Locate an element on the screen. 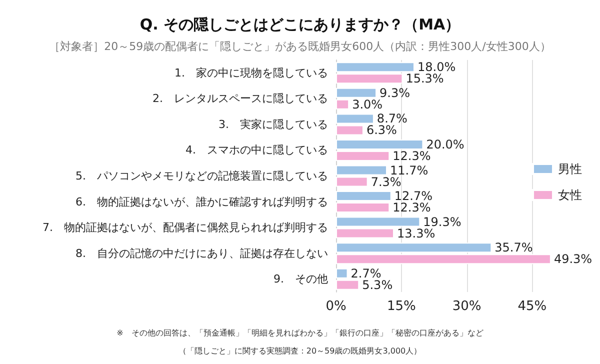  data-label: 20.0% is located at coordinates (445, 144).